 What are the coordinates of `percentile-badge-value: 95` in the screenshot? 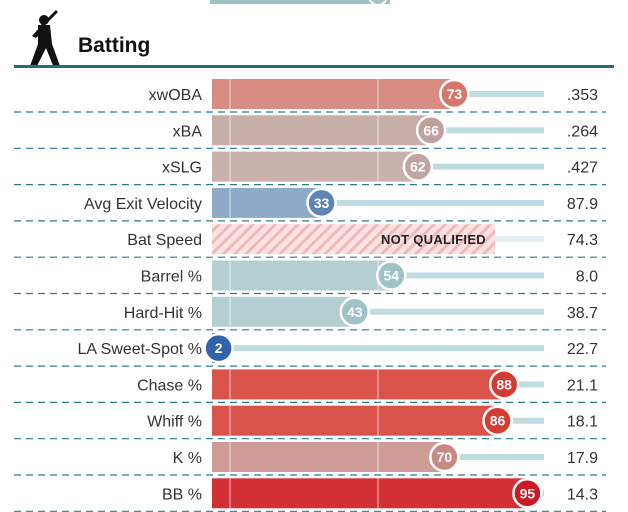 It's located at (528, 493).